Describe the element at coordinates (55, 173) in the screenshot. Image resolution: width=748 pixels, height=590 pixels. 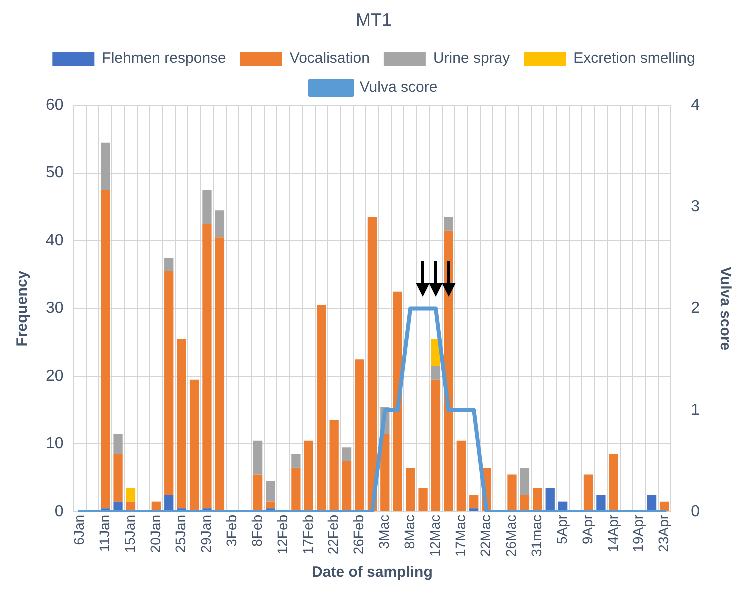
I see `y-tick-label: 50` at that location.